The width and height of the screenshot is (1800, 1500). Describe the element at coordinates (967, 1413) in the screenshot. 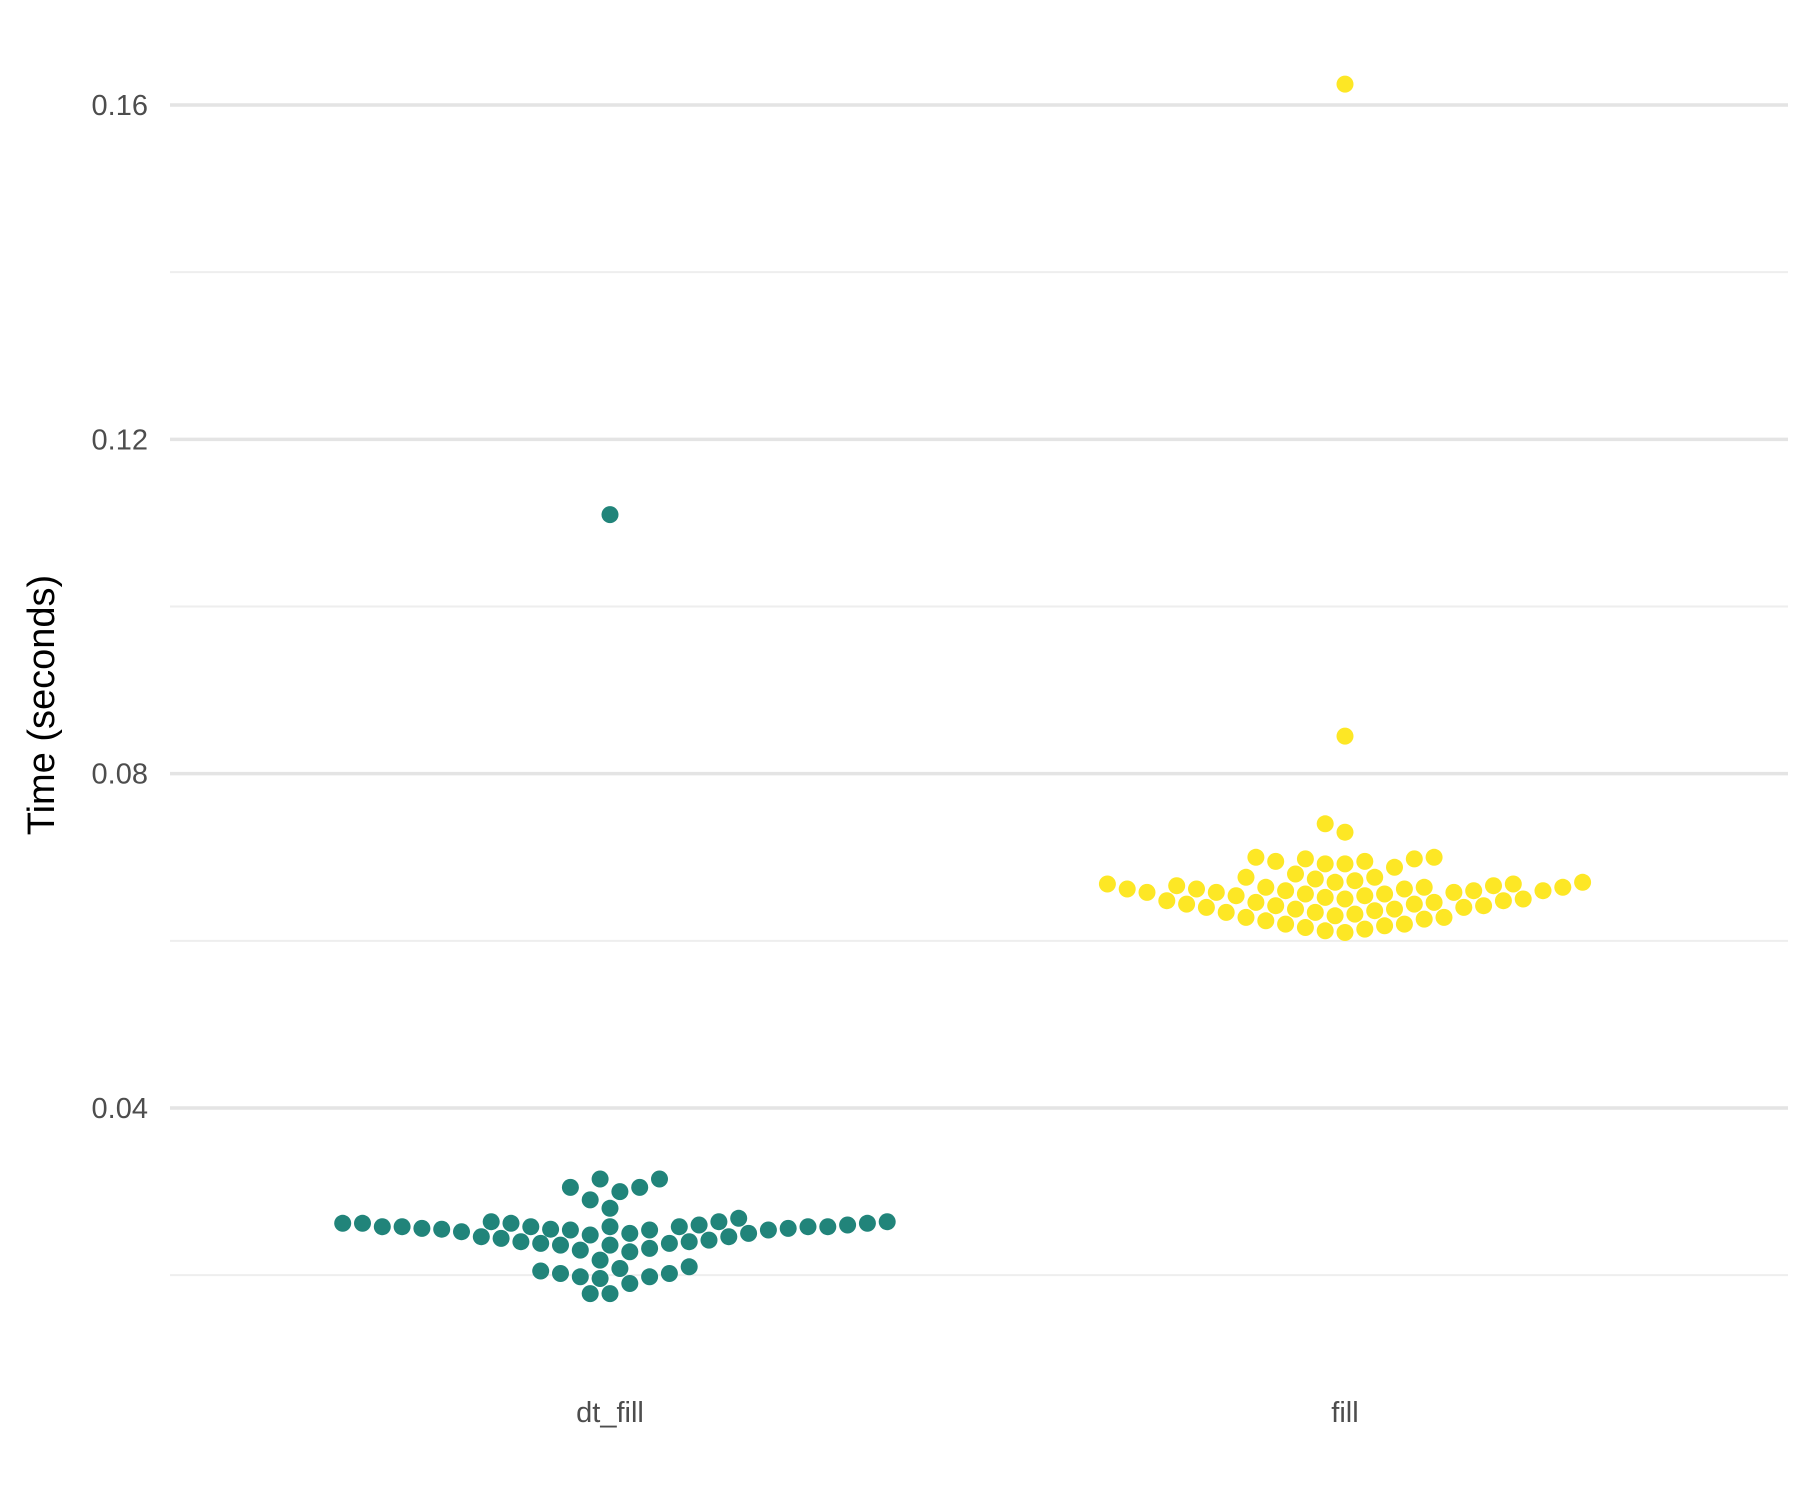

I see `x-axis-tick-labels: dt_fill fill` at that location.